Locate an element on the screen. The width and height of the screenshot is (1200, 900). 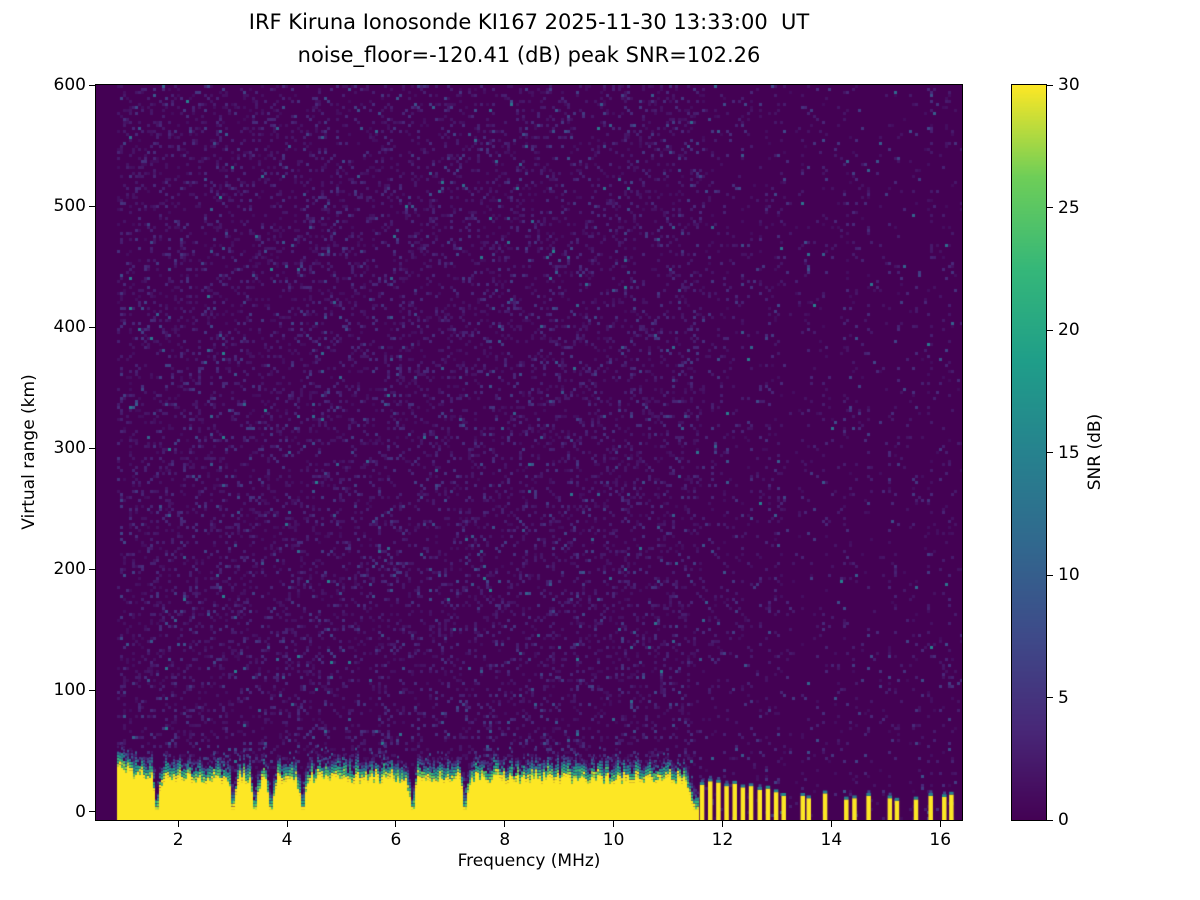
colorbar-tick-label: 30 is located at coordinates (1069, 85).